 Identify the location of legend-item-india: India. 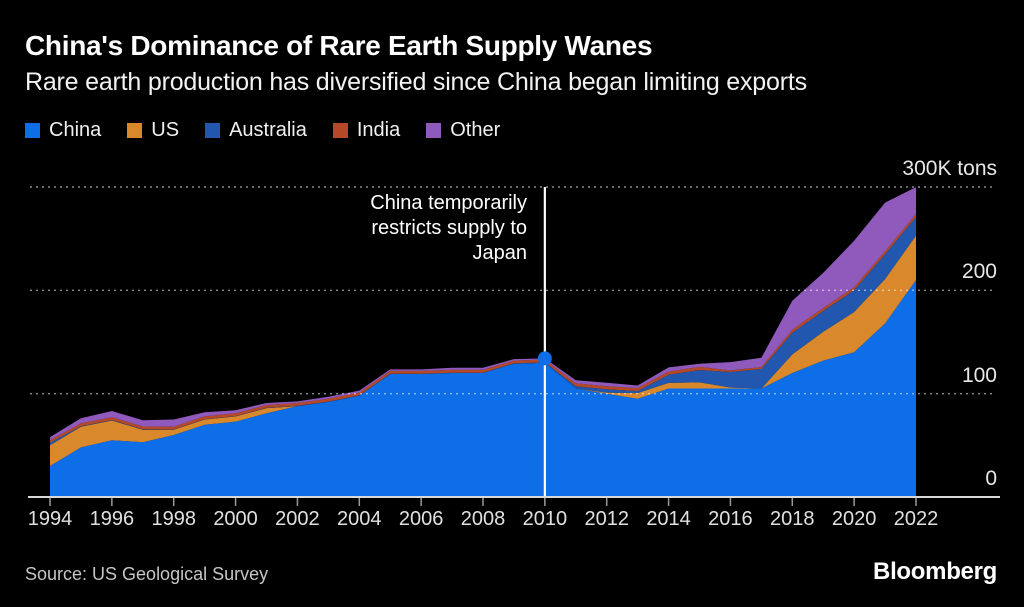
(366, 130).